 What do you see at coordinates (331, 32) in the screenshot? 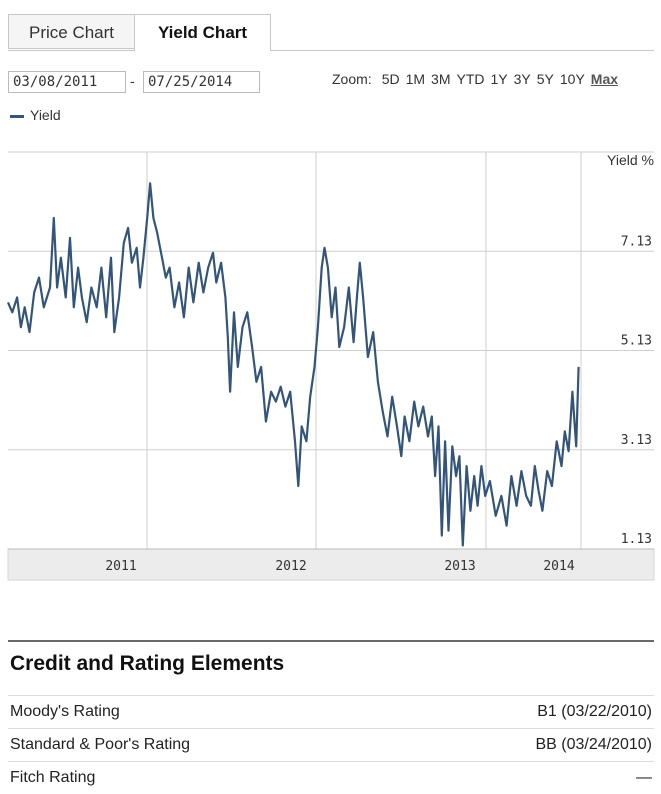
I see `chart-tabs: Price Chart Yield Chart` at bounding box center [331, 32].